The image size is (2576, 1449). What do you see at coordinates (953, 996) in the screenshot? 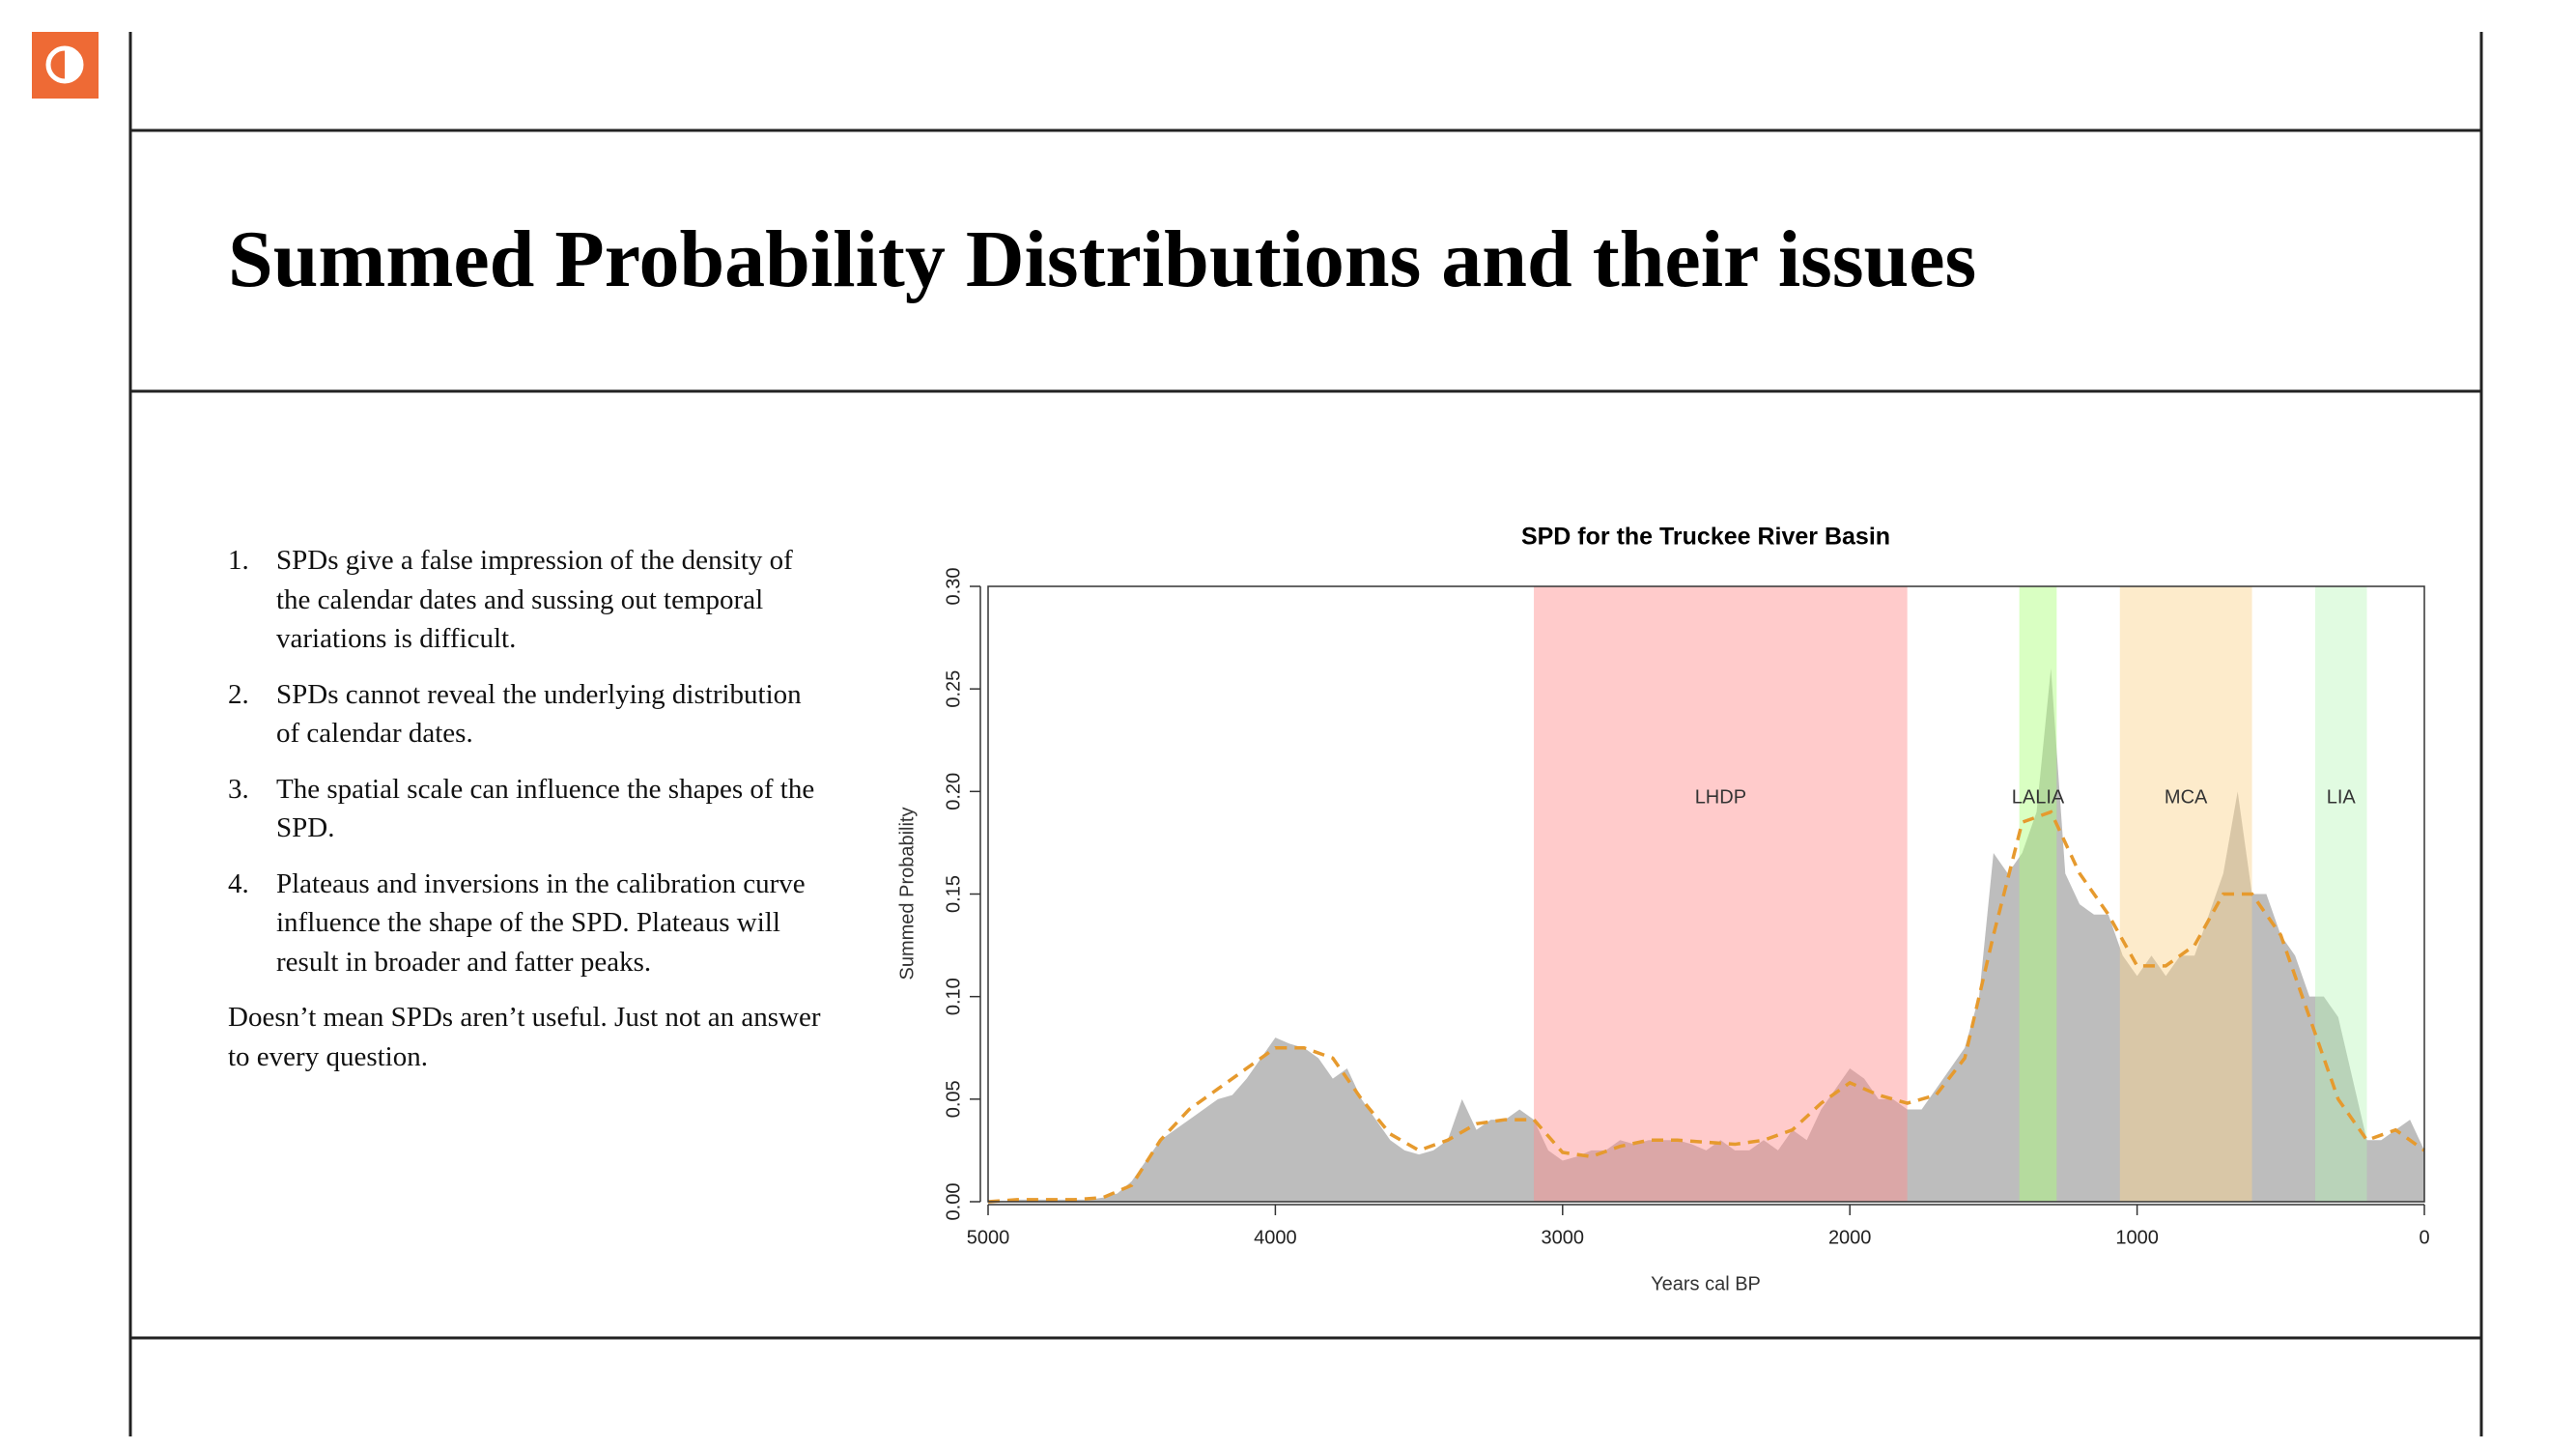
I see `y-tick-label: 0.10` at bounding box center [953, 996].